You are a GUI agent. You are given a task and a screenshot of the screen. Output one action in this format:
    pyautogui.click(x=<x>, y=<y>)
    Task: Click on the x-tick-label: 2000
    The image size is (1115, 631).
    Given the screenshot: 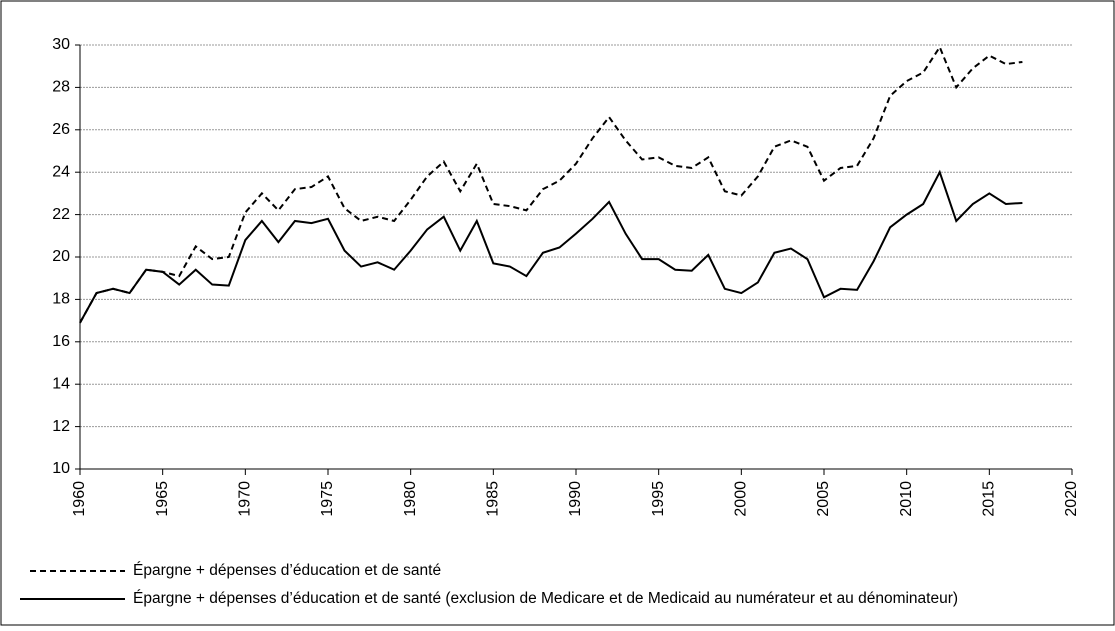 What is the action you would take?
    pyautogui.click(x=741, y=499)
    